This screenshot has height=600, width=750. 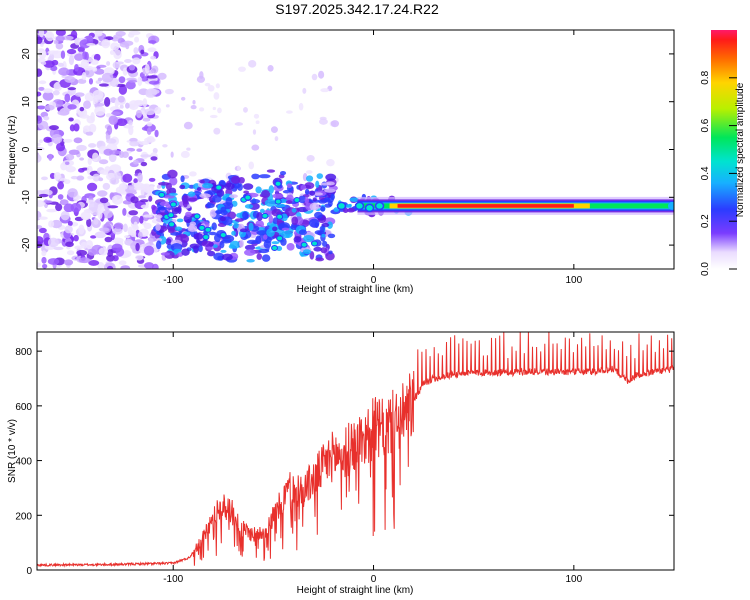 What do you see at coordinates (12, 150) in the screenshot?
I see `spectrogram-ylabel: Frequency (Hz)` at bounding box center [12, 150].